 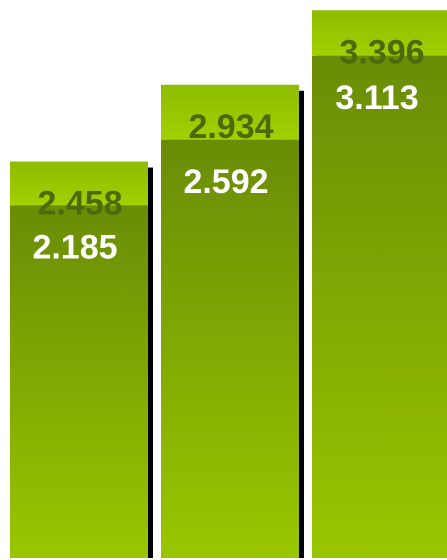 I want to click on bar-value-label: 2.592, so click(x=225, y=182).